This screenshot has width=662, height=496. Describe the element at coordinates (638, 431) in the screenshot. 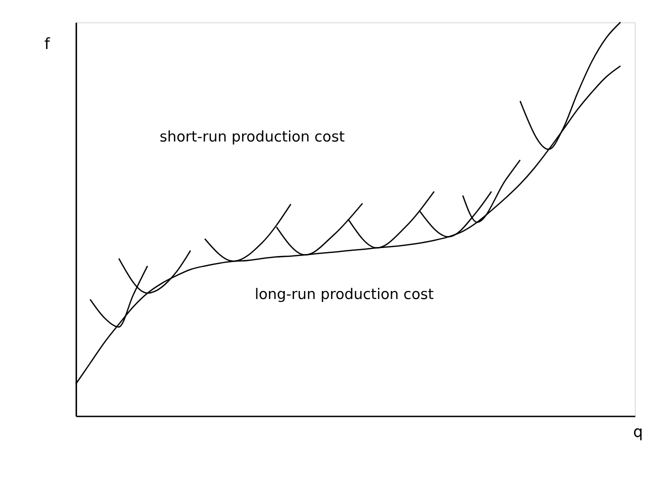

I see `x-axis-title: q` at that location.